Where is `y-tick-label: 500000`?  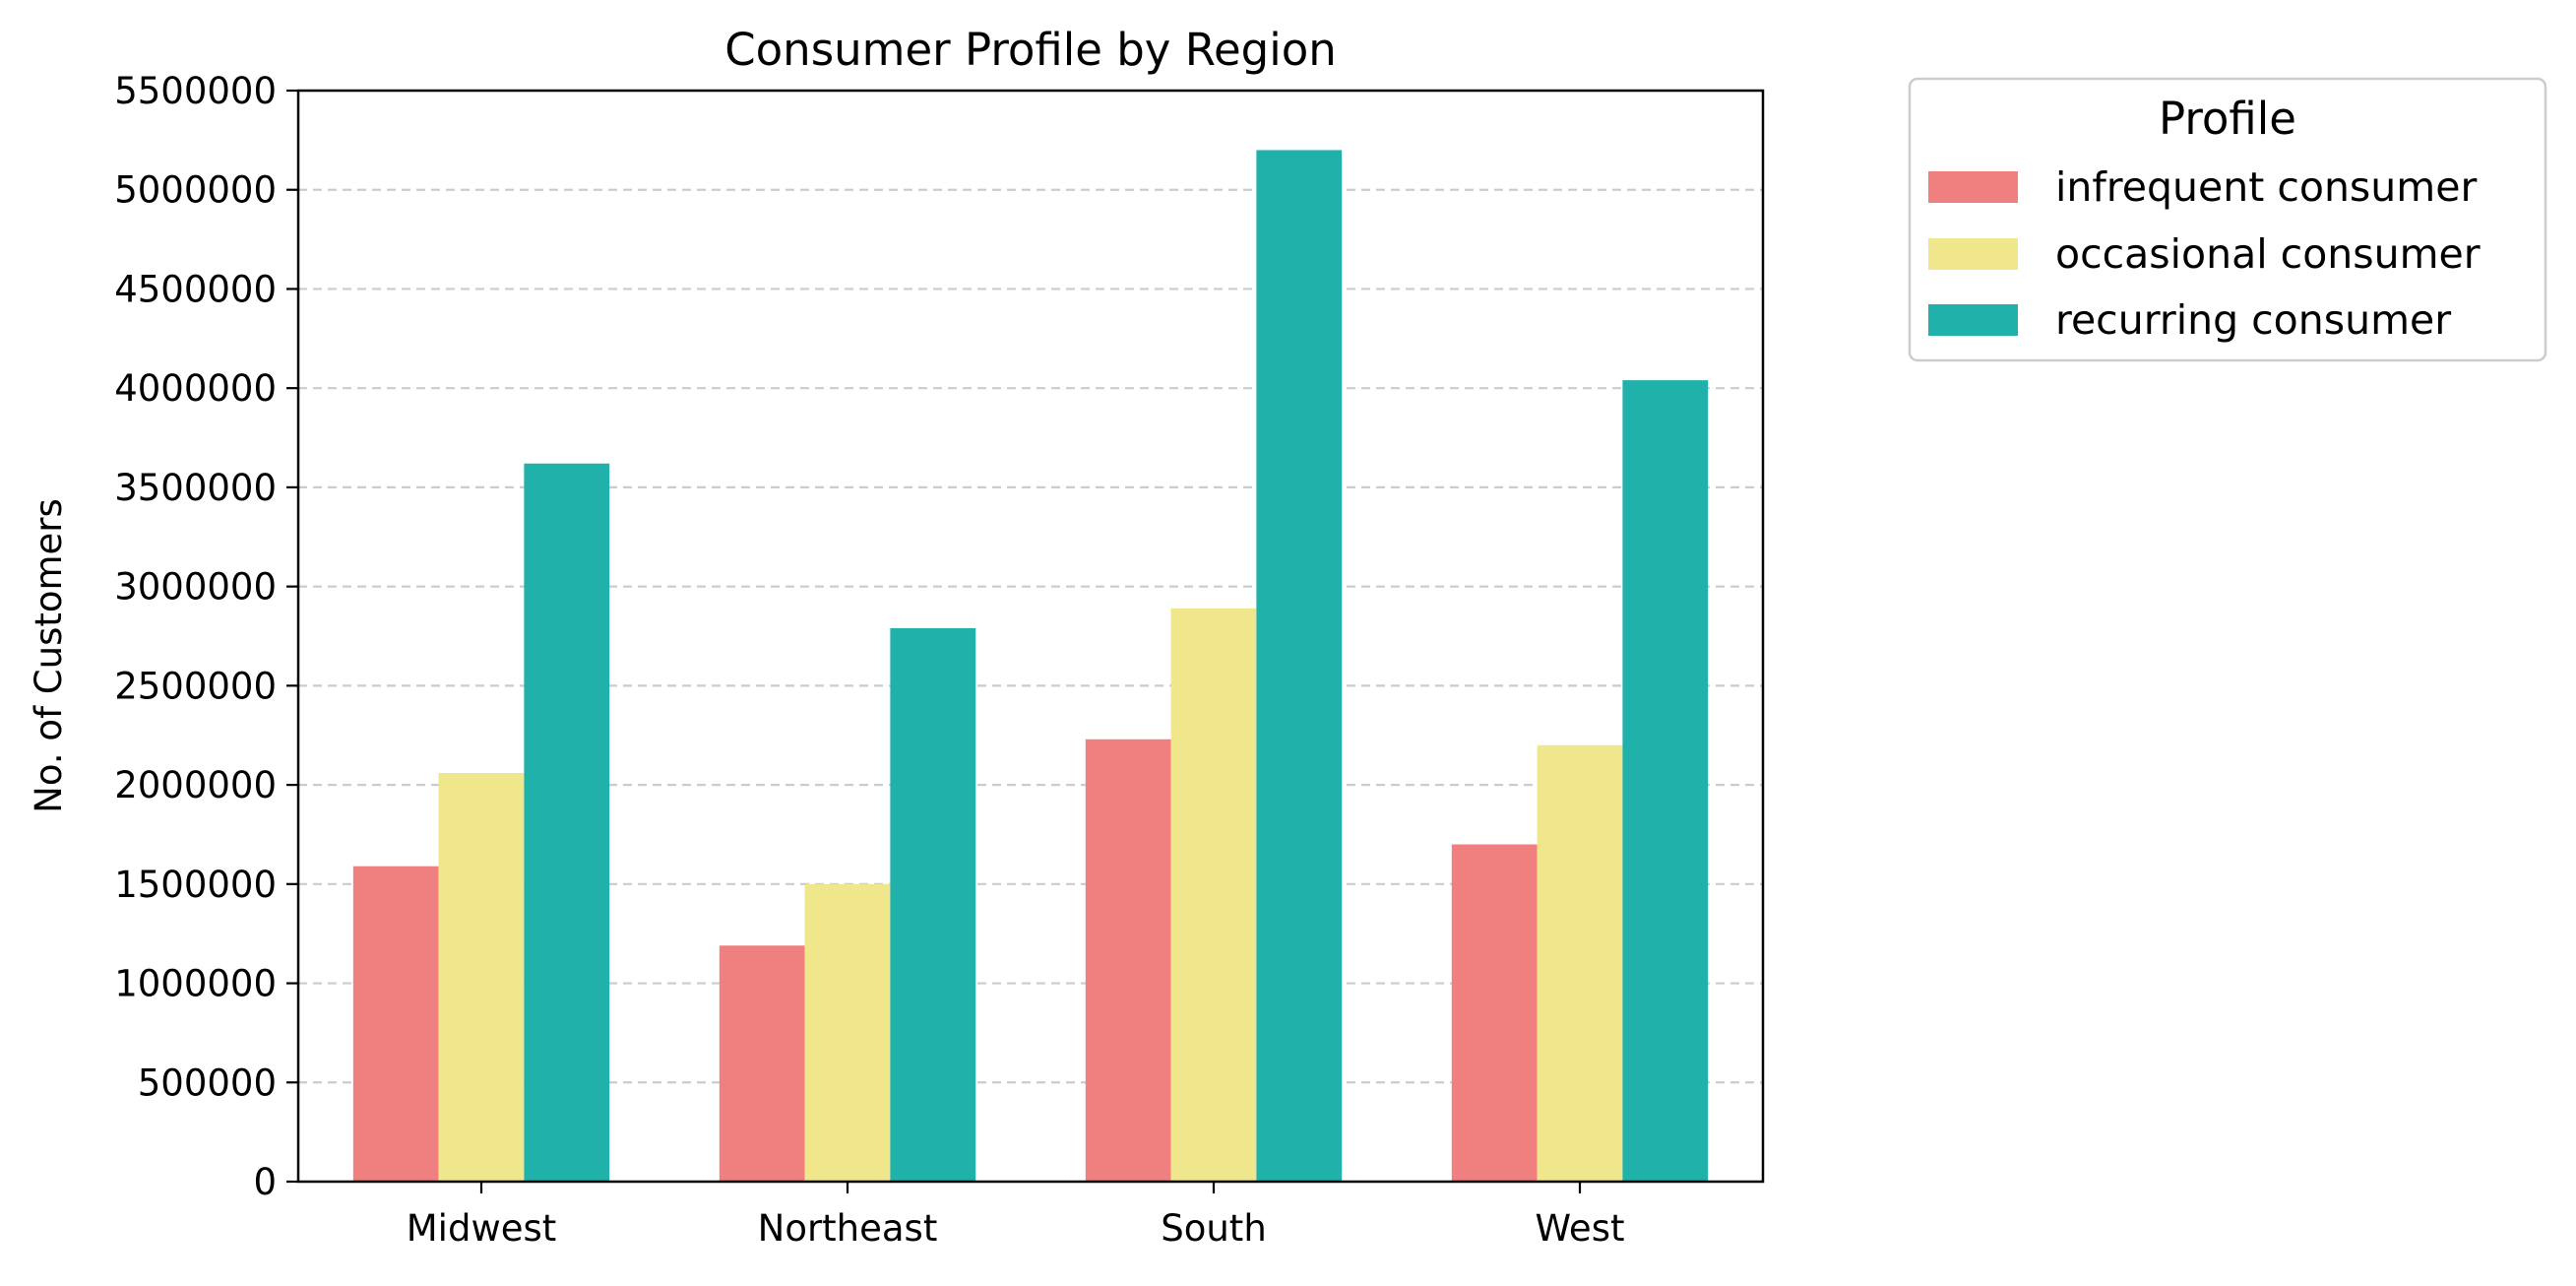 y-tick-label: 500000 is located at coordinates (207, 1082).